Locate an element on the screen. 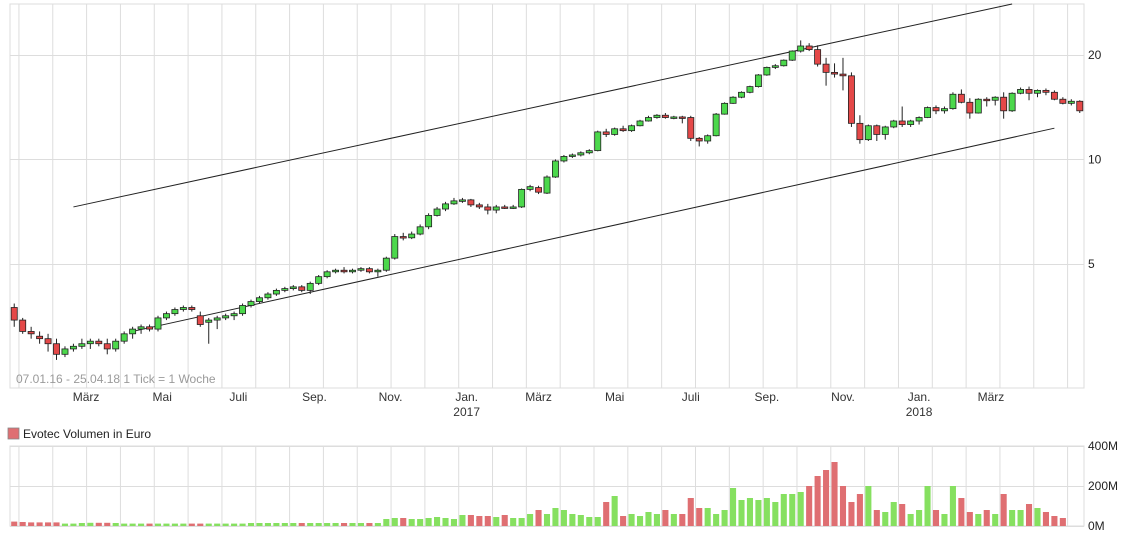 This screenshot has width=1131, height=540. volume-legend-swatch is located at coordinates (13, 433).